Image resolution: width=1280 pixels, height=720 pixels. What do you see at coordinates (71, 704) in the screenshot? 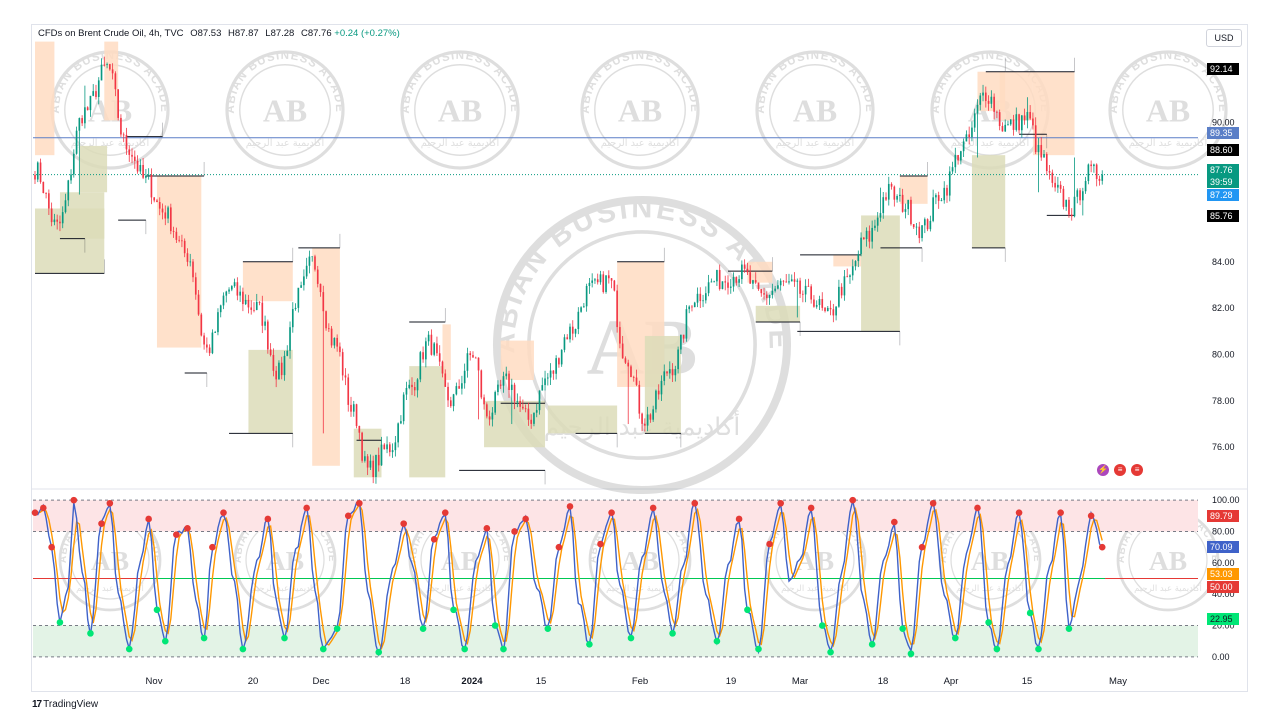
I see `branding-label: TradingView` at bounding box center [71, 704].